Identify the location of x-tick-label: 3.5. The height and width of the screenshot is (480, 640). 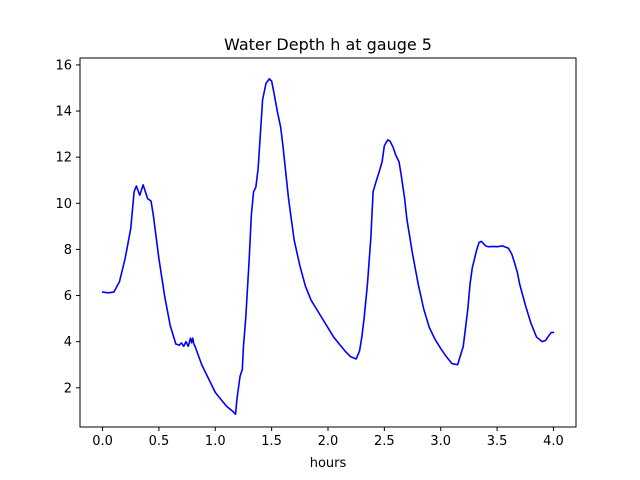
(497, 441).